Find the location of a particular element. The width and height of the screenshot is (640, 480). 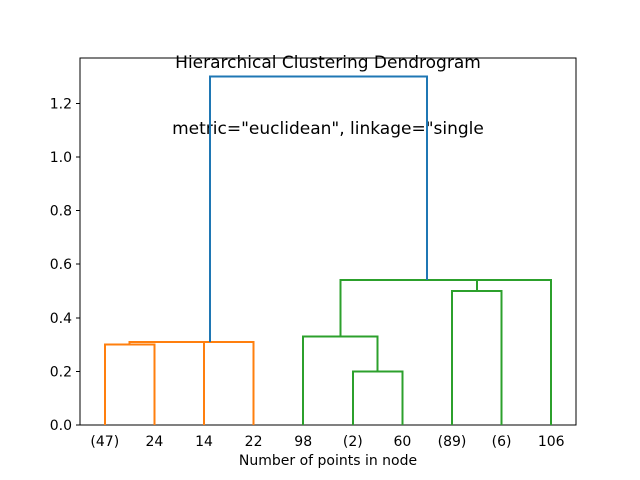

leaf-label: (89) is located at coordinates (452, 442).